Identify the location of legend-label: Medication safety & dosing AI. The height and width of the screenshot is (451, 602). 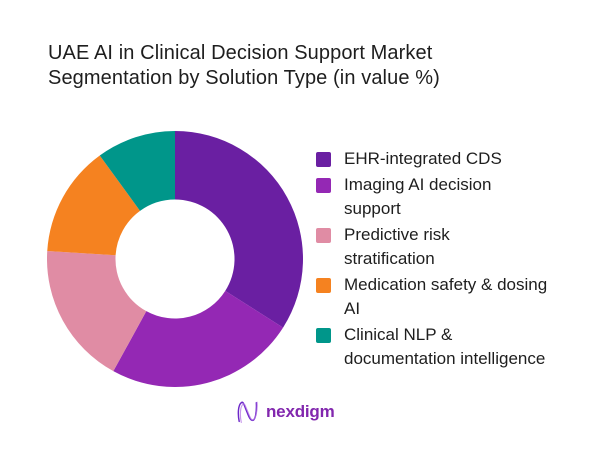
(446, 296).